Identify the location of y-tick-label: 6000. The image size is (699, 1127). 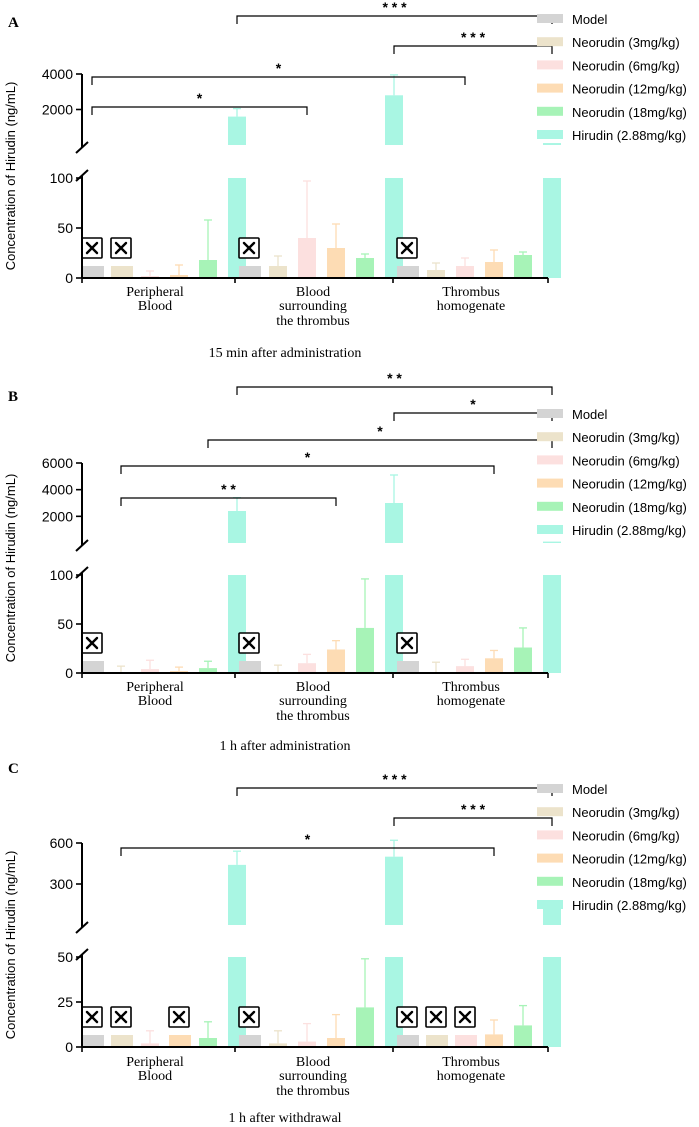
(57, 463).